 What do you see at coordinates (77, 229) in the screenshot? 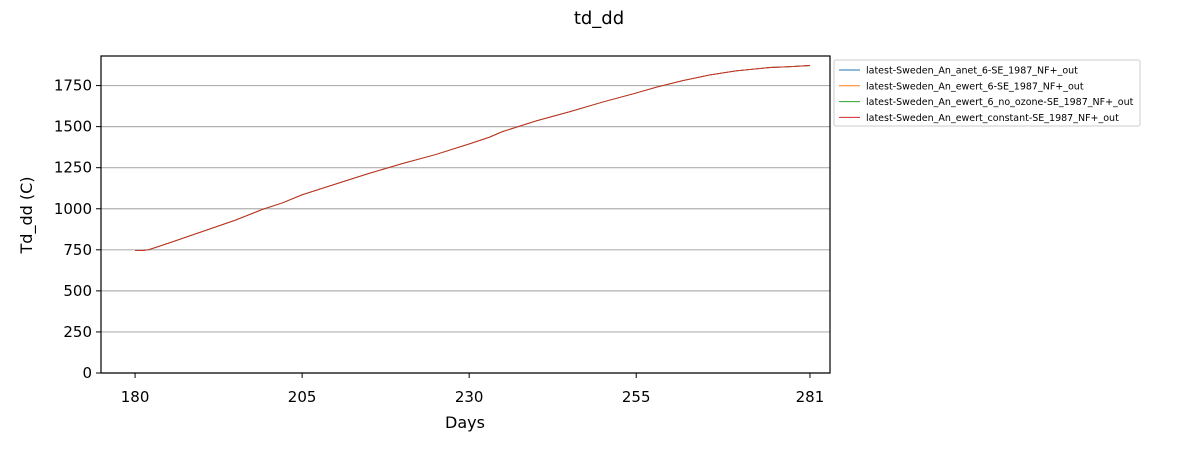
I see `y-axis-ticks: 0 250 500 750 1000 1250 1500 1750` at bounding box center [77, 229].